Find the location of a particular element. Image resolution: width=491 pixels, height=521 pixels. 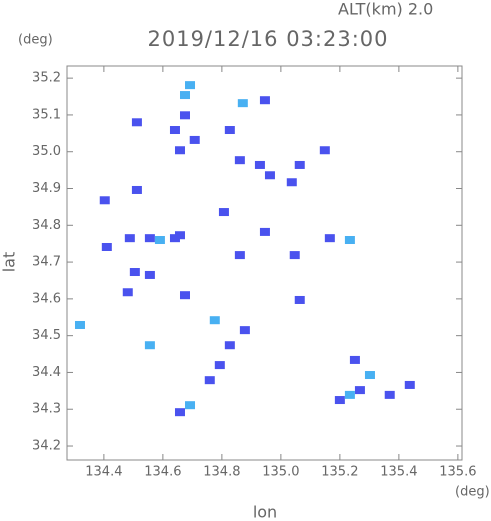

y-tick-label: 34.6 is located at coordinates (46, 298).